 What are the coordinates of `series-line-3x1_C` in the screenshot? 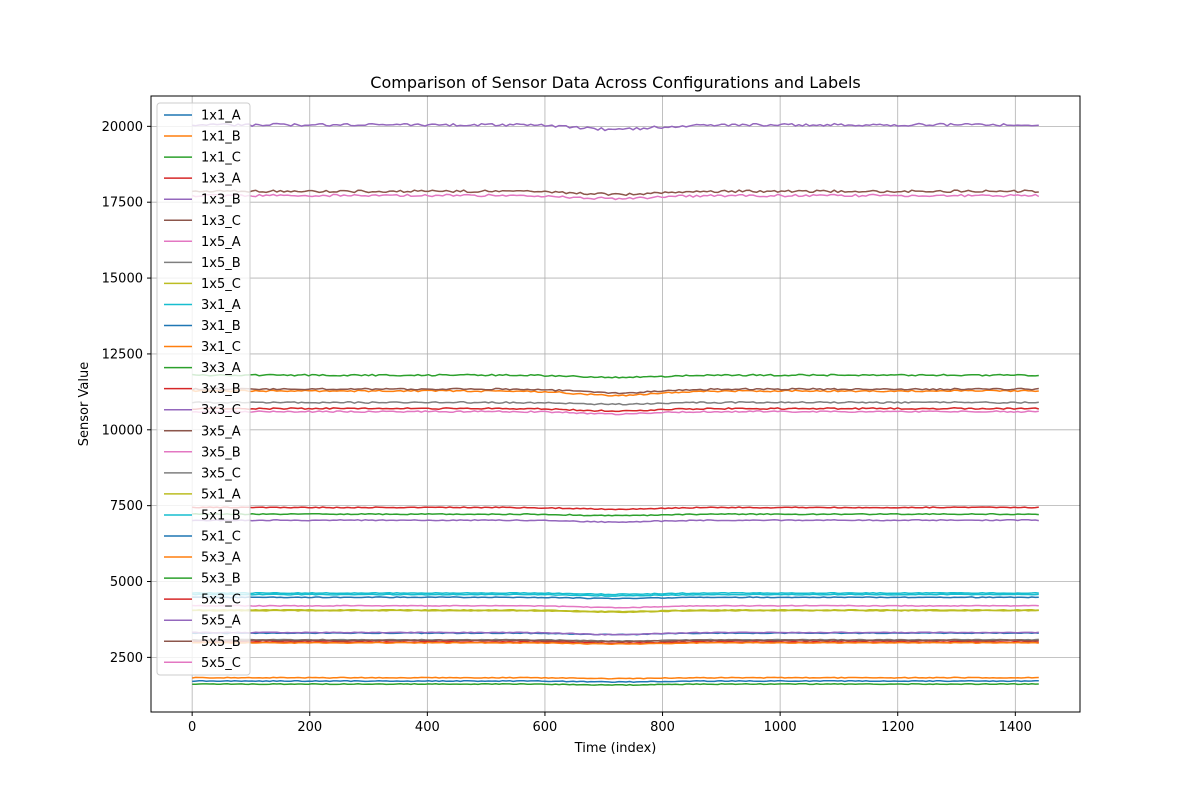 It's located at (615, 393).